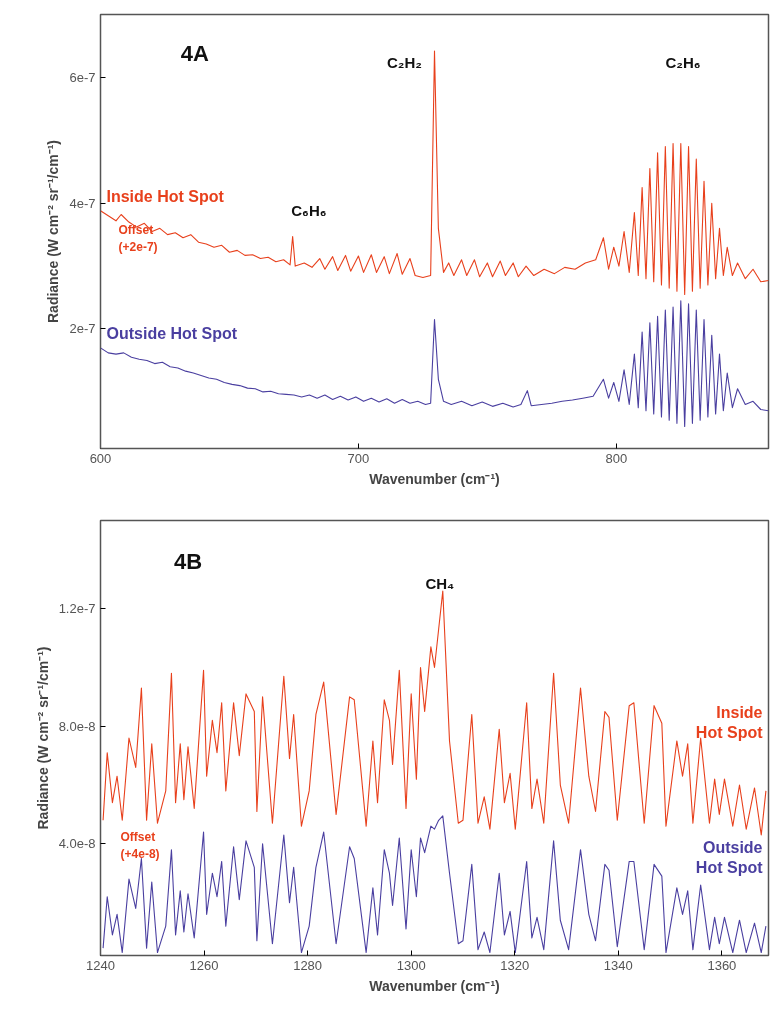 The height and width of the screenshot is (1013, 771). I want to click on x-tick-label: 600, so click(100, 458).